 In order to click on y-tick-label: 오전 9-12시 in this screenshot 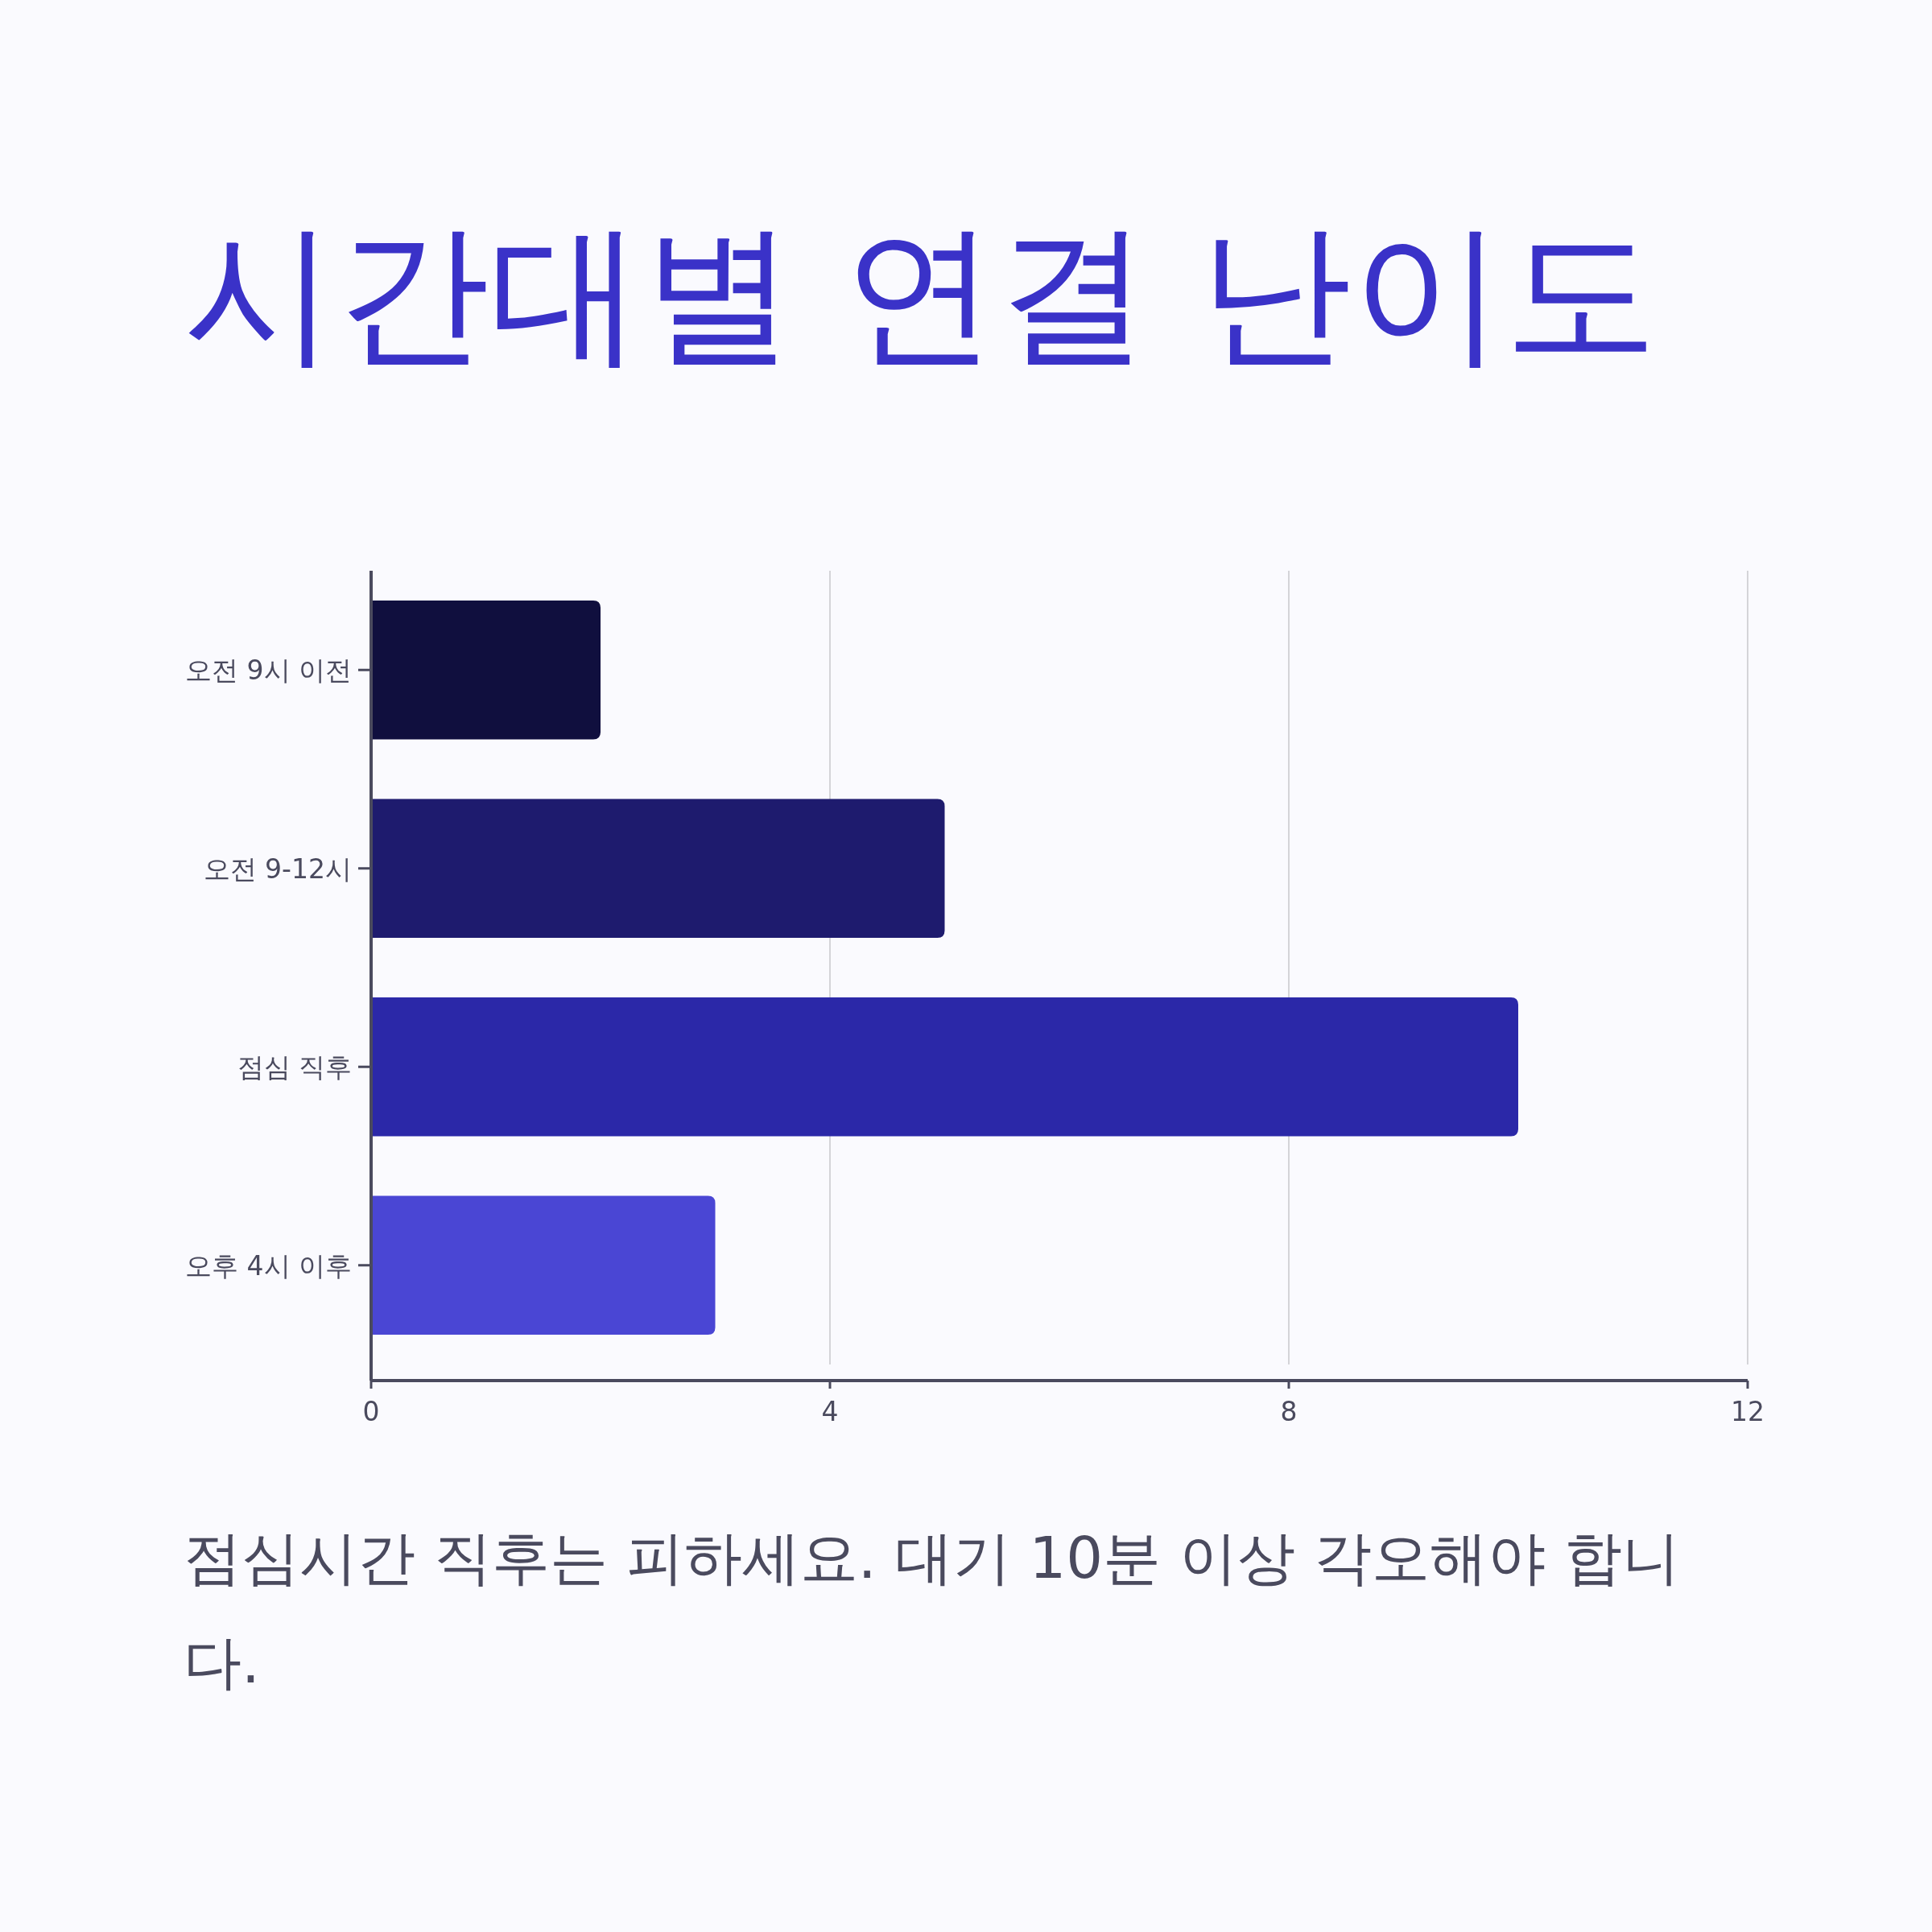, I will do `click(277, 868)`.